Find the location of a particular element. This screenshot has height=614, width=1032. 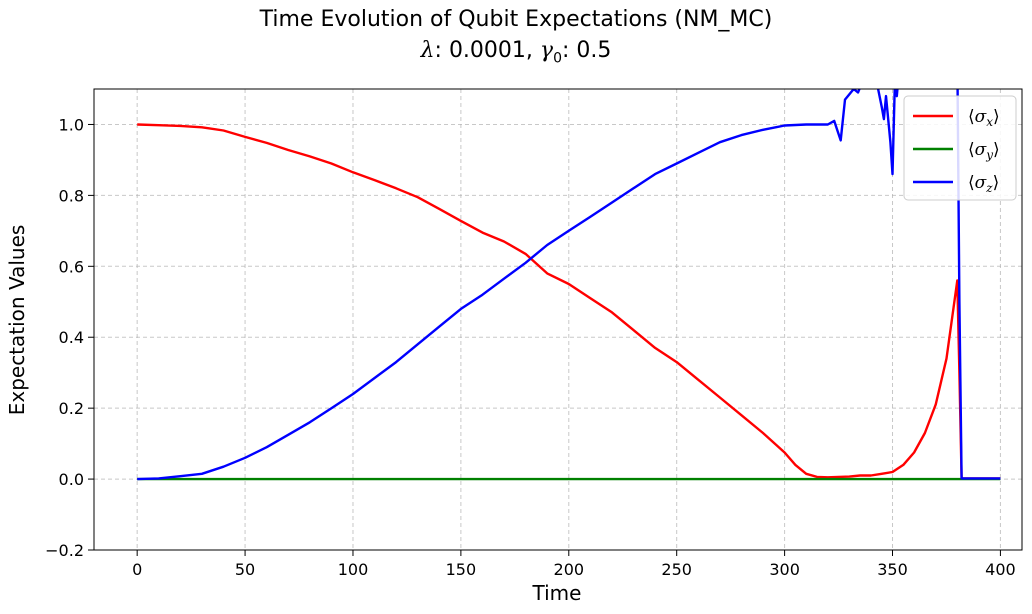

legend-label-y: ⟨σy⟩ is located at coordinates (984, 151).